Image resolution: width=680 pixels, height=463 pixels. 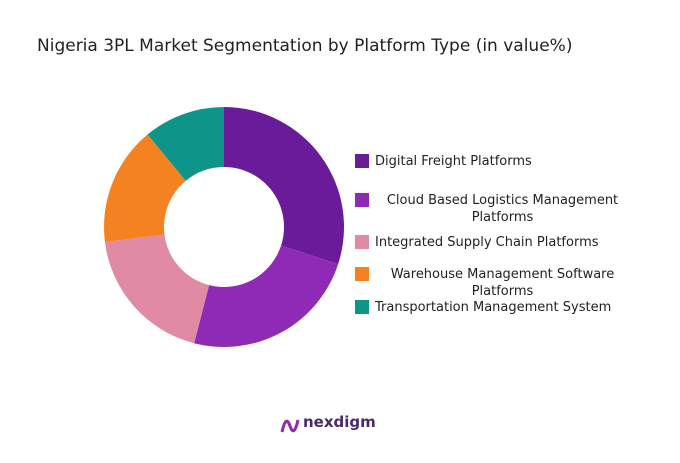 I want to click on legend-item: Transportation Management System, so click(x=505, y=307).